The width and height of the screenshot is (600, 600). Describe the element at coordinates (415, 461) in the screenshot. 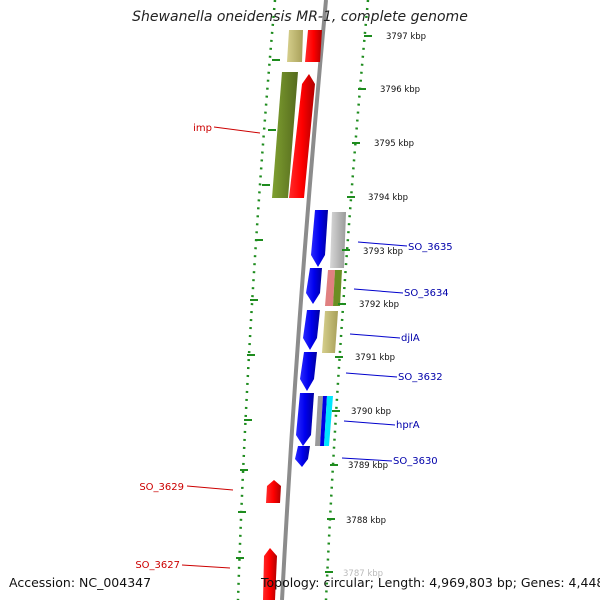

I see `gene-label-so3630: SO_3630` at that location.